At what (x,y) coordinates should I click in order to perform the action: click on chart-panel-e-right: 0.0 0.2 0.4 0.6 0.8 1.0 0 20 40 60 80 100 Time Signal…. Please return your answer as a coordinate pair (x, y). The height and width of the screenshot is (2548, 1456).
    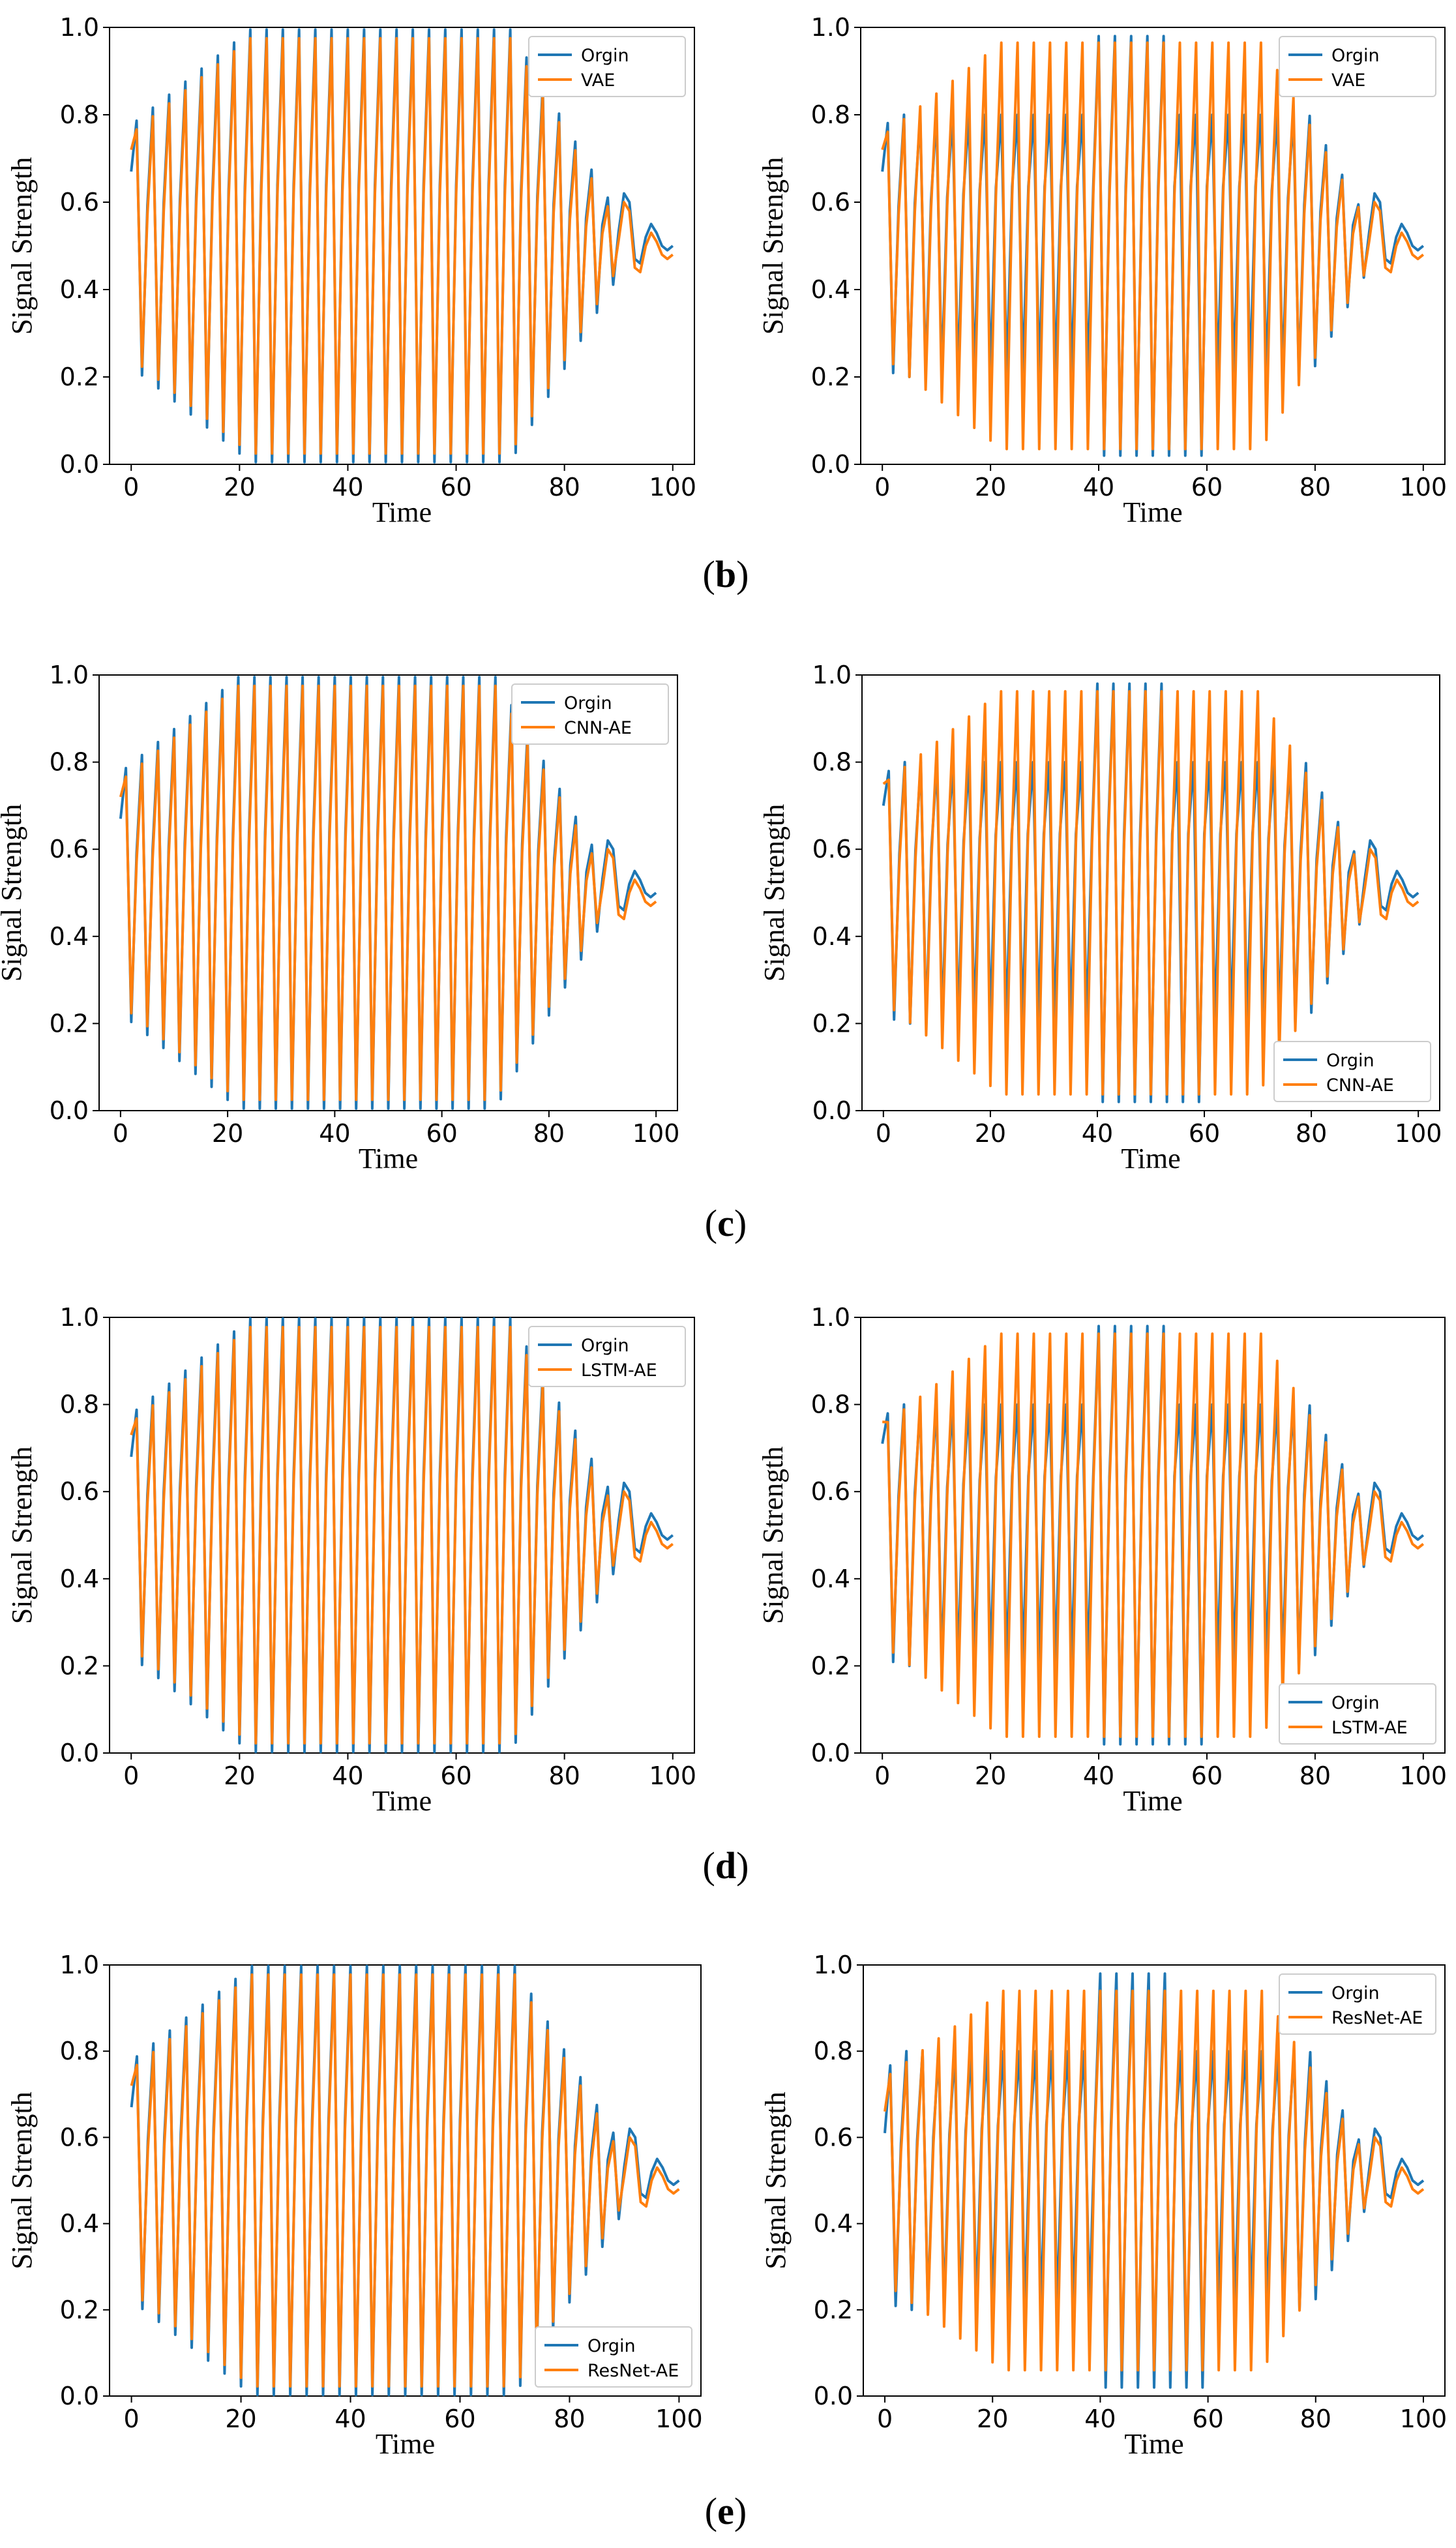
    Looking at the image, I should click on (1103, 2205).